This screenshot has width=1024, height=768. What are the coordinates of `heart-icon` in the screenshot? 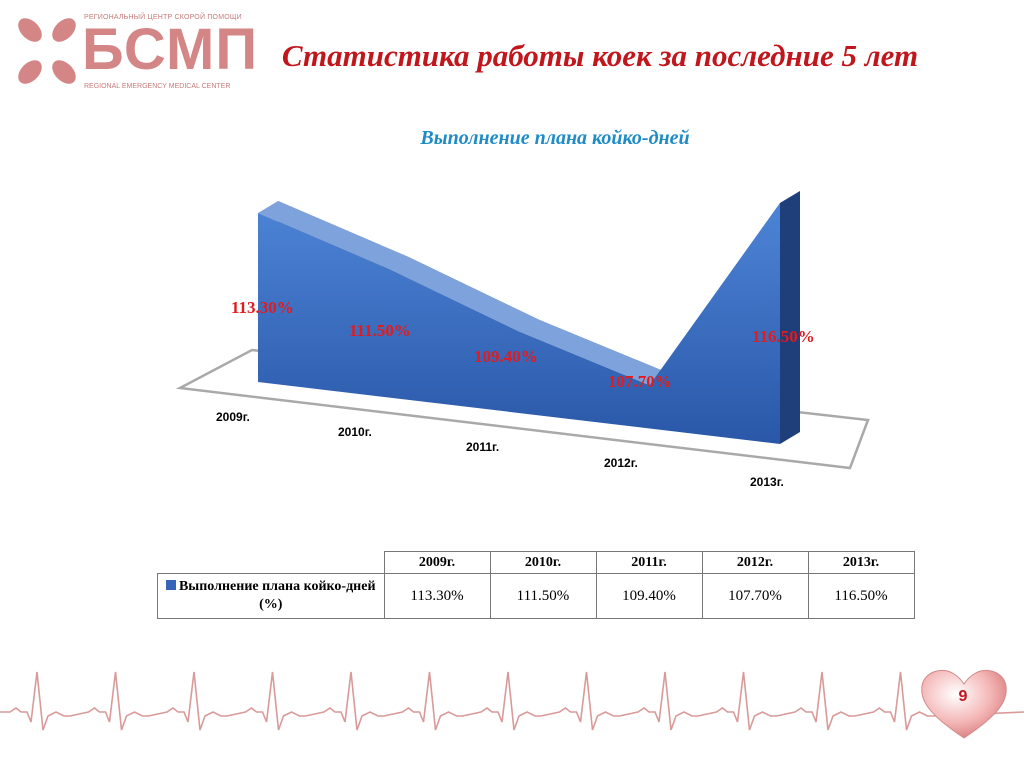 It's located at (964, 704).